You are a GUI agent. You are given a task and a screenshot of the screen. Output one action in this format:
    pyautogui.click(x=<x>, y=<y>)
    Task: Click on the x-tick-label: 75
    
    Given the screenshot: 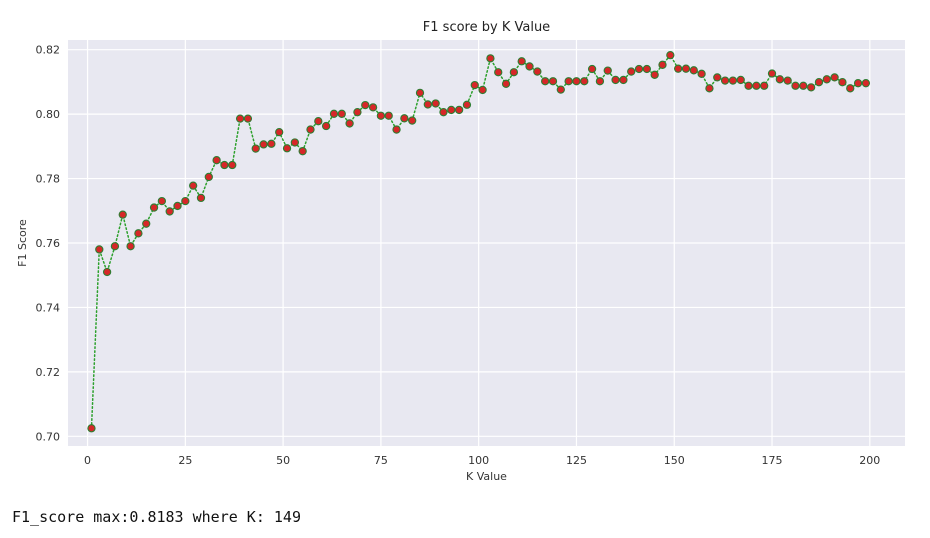 What is the action you would take?
    pyautogui.click(x=381, y=460)
    